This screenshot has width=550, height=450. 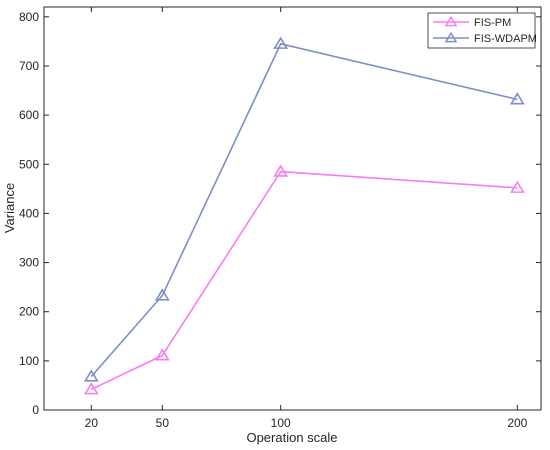 What do you see at coordinates (35, 410) in the screenshot?
I see `y-tick-label: 0` at bounding box center [35, 410].